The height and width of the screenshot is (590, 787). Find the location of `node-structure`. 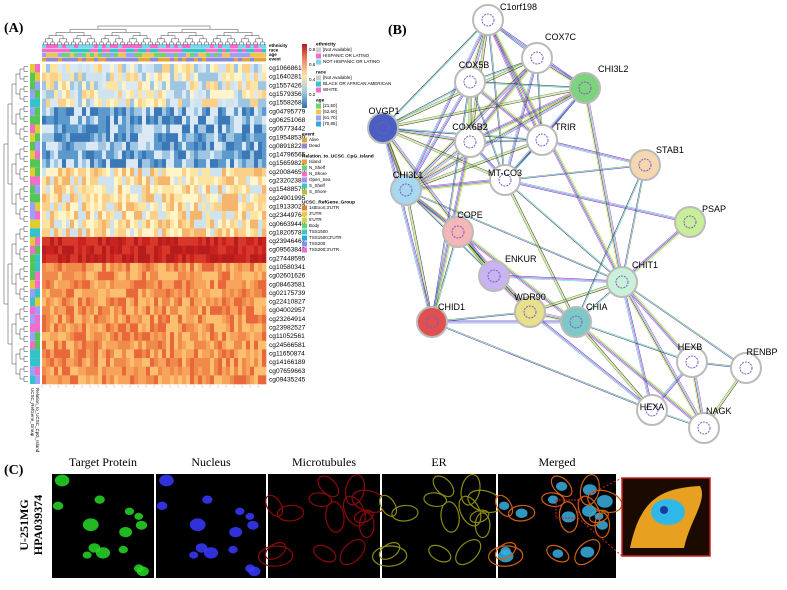

node-structure is located at coordinates (383, 128).